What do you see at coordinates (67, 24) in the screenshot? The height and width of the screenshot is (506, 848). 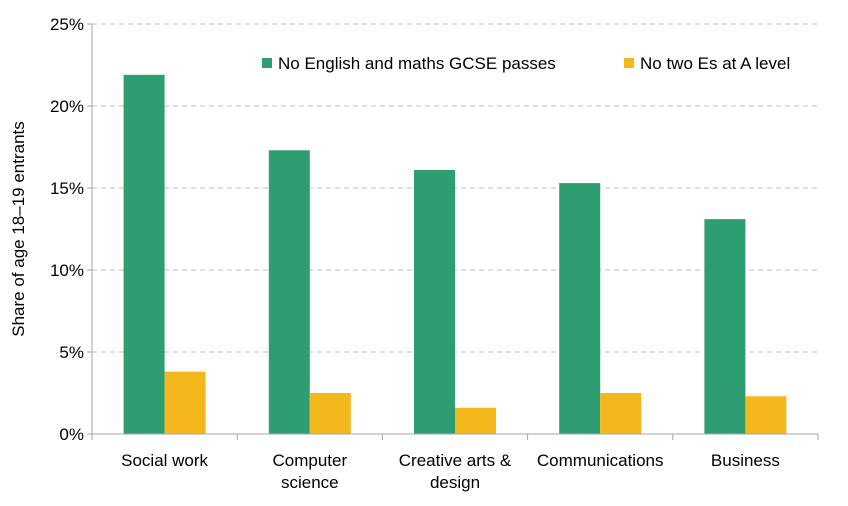 I see `y-tick-label: 25%` at bounding box center [67, 24].